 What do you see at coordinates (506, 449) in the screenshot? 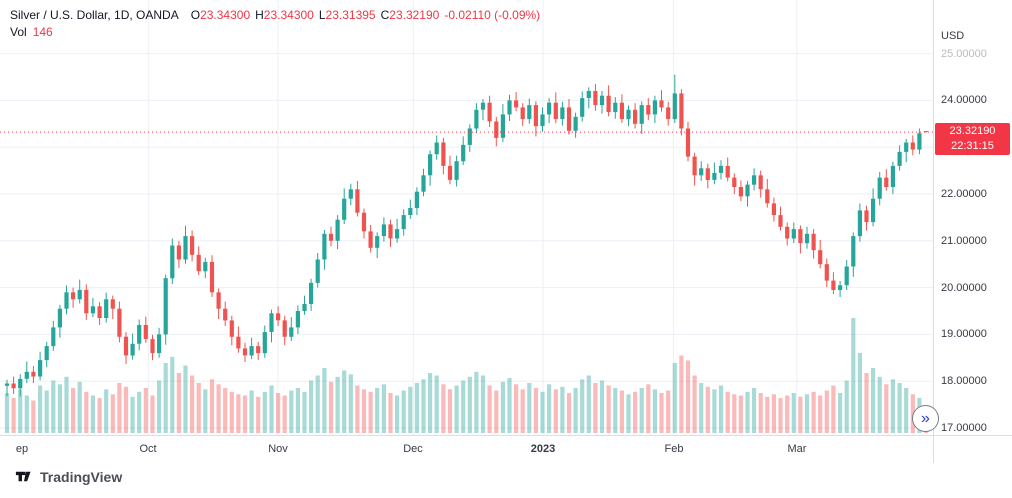
I see `time-axis: ep Oct Nov Dec 2023 Feb Mar` at bounding box center [506, 449].